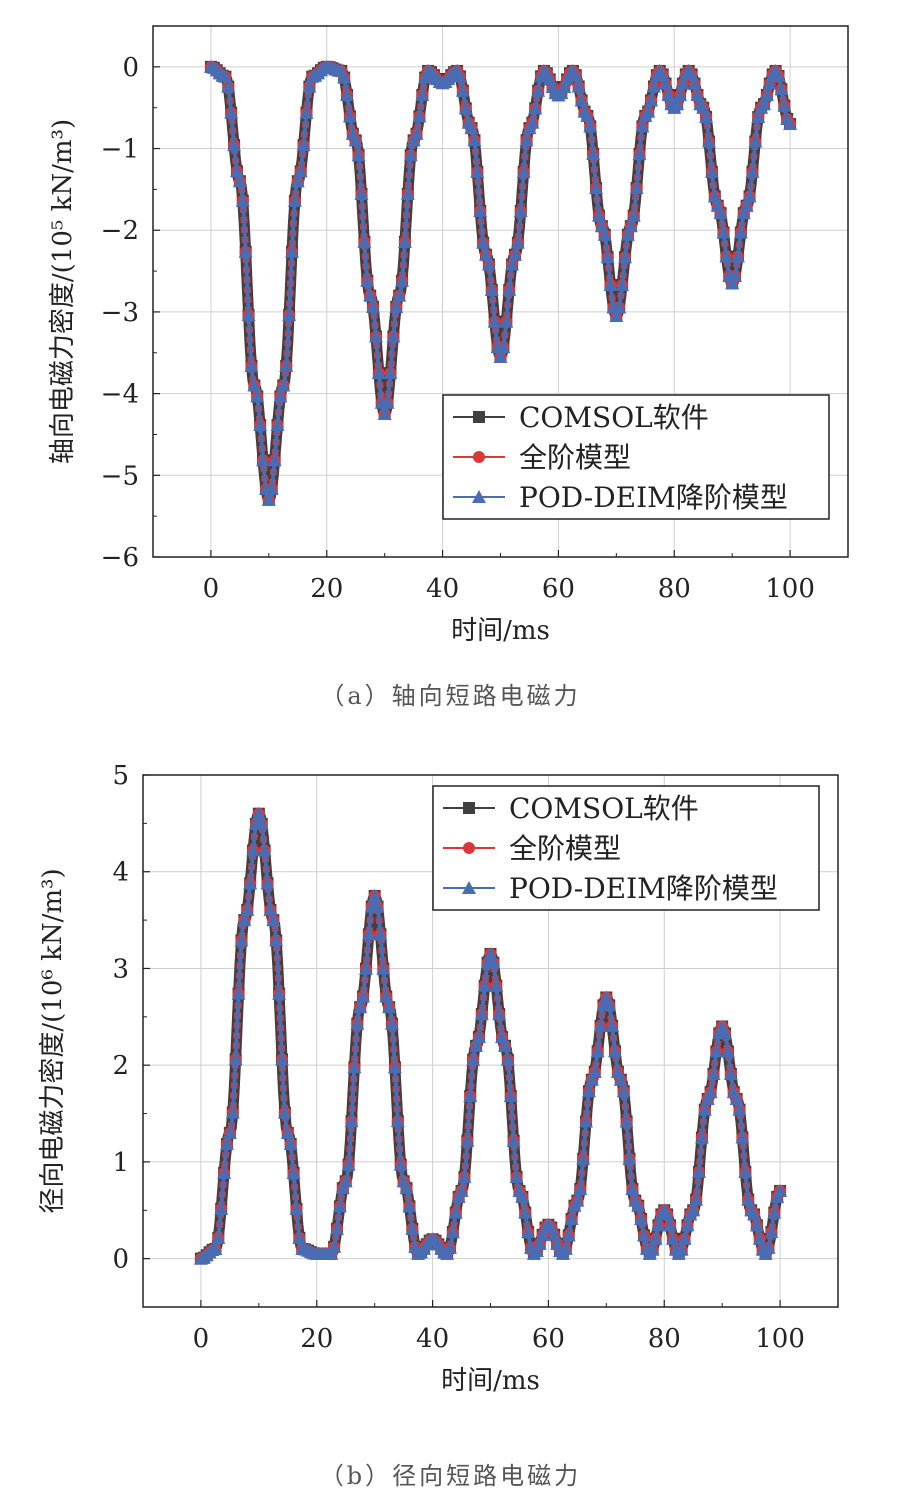  What do you see at coordinates (790, 589) in the screenshot?
I see `x-tick-label: 100` at bounding box center [790, 589].